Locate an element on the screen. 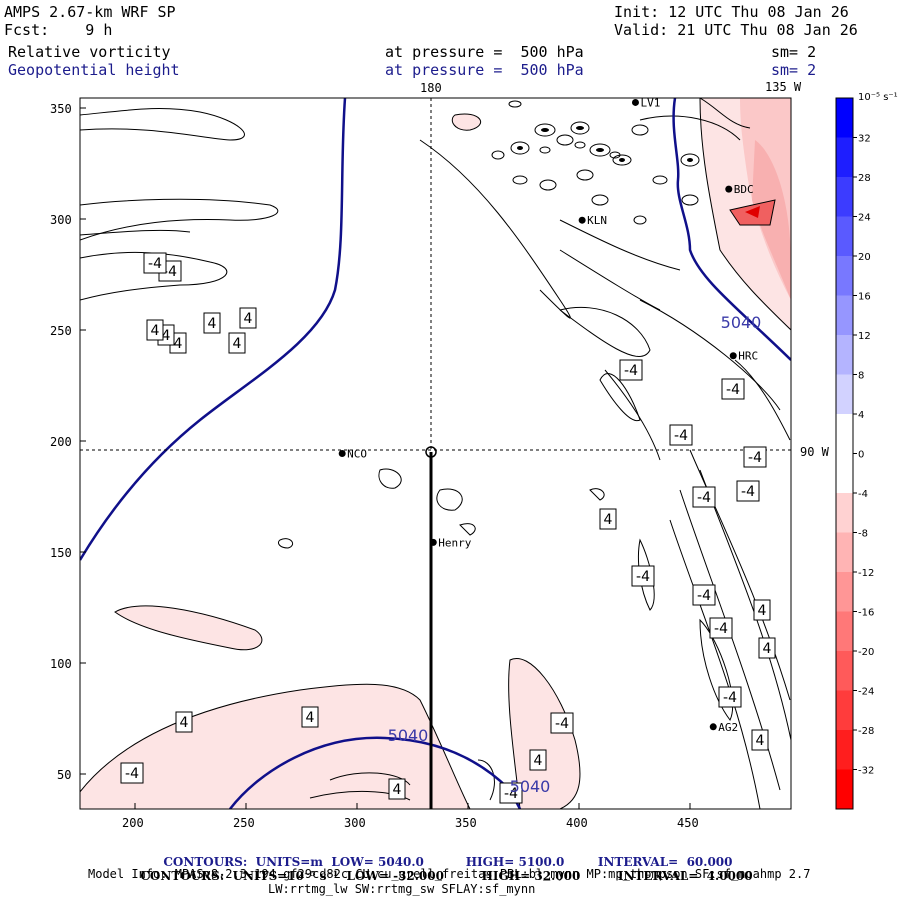 Image resolution: width=900 pixels, height=900 pixels. forecast-hour: Fcst: 9 h is located at coordinates (58, 30).